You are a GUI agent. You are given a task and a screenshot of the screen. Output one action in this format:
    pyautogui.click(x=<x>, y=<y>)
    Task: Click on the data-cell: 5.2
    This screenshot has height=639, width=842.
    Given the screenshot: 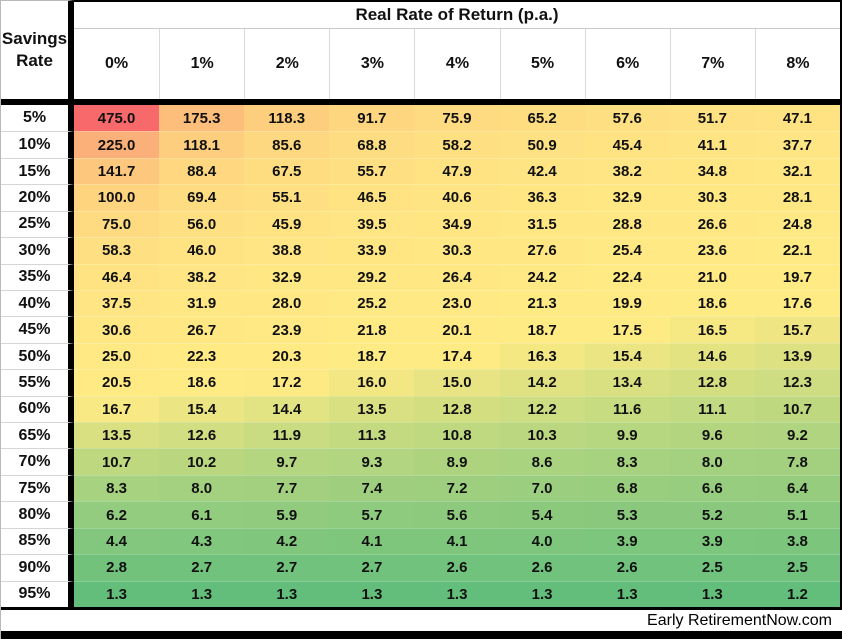 What is the action you would take?
    pyautogui.click(x=712, y=514)
    